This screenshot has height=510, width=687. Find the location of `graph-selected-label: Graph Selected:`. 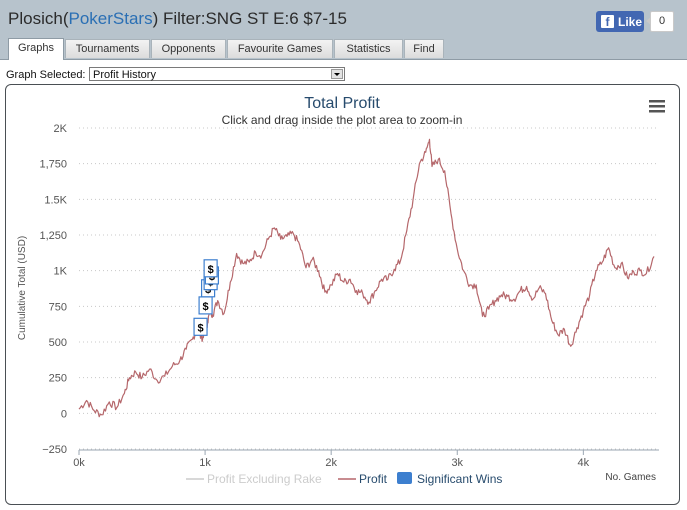

graph-selected-label: Graph Selected: is located at coordinates (46, 75).